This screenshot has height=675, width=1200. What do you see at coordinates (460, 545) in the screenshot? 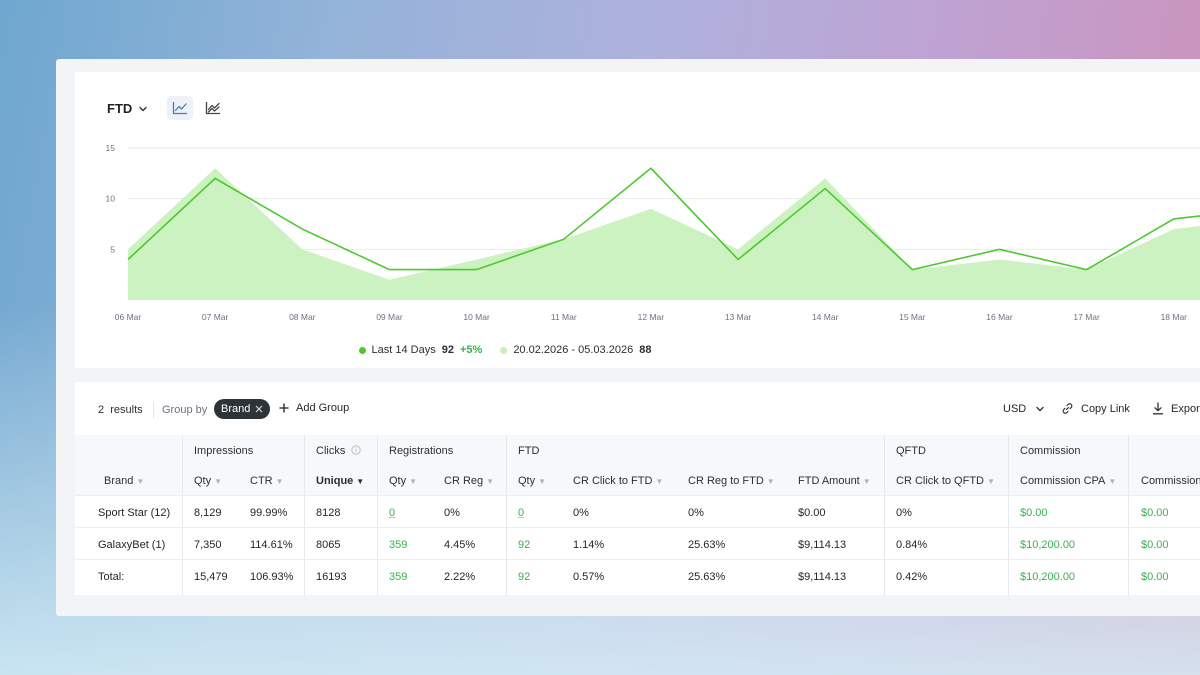
I see `cell-reg-cr: 4.45%` at bounding box center [460, 545].